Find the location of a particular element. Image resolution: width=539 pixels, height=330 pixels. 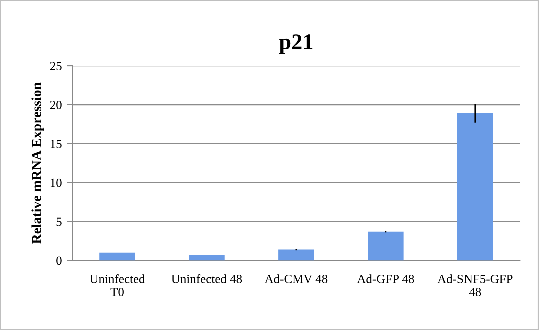

x-tick-label: Ad-GFP 48 is located at coordinates (385, 279).